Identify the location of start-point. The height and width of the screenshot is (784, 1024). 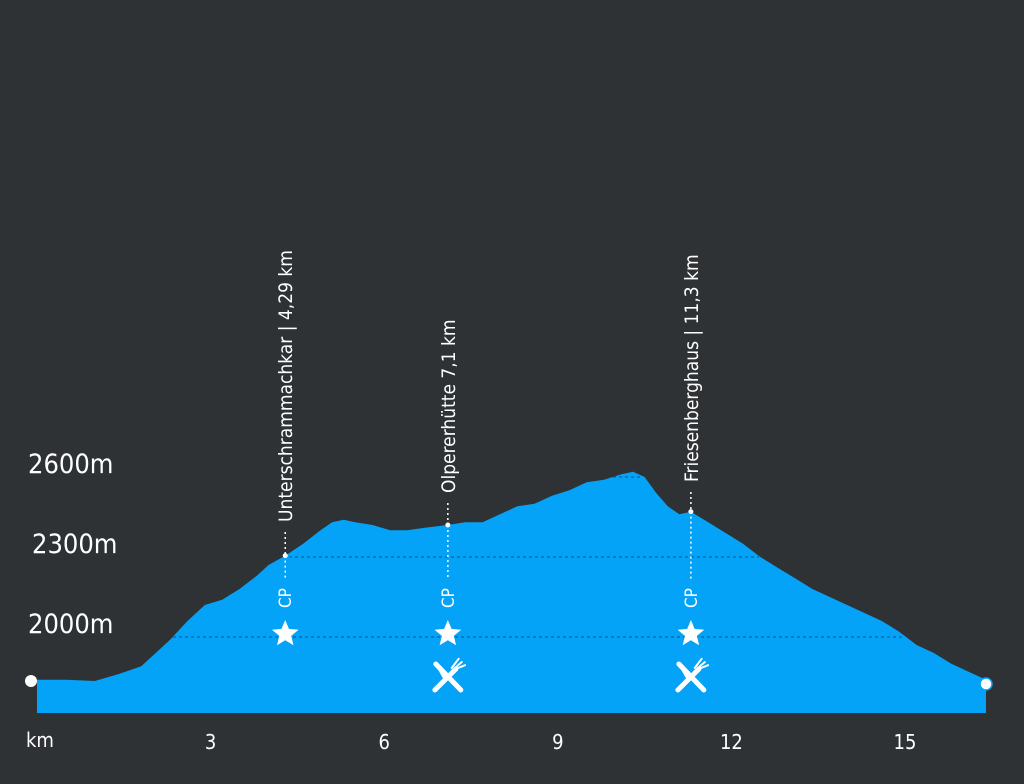
(31, 681).